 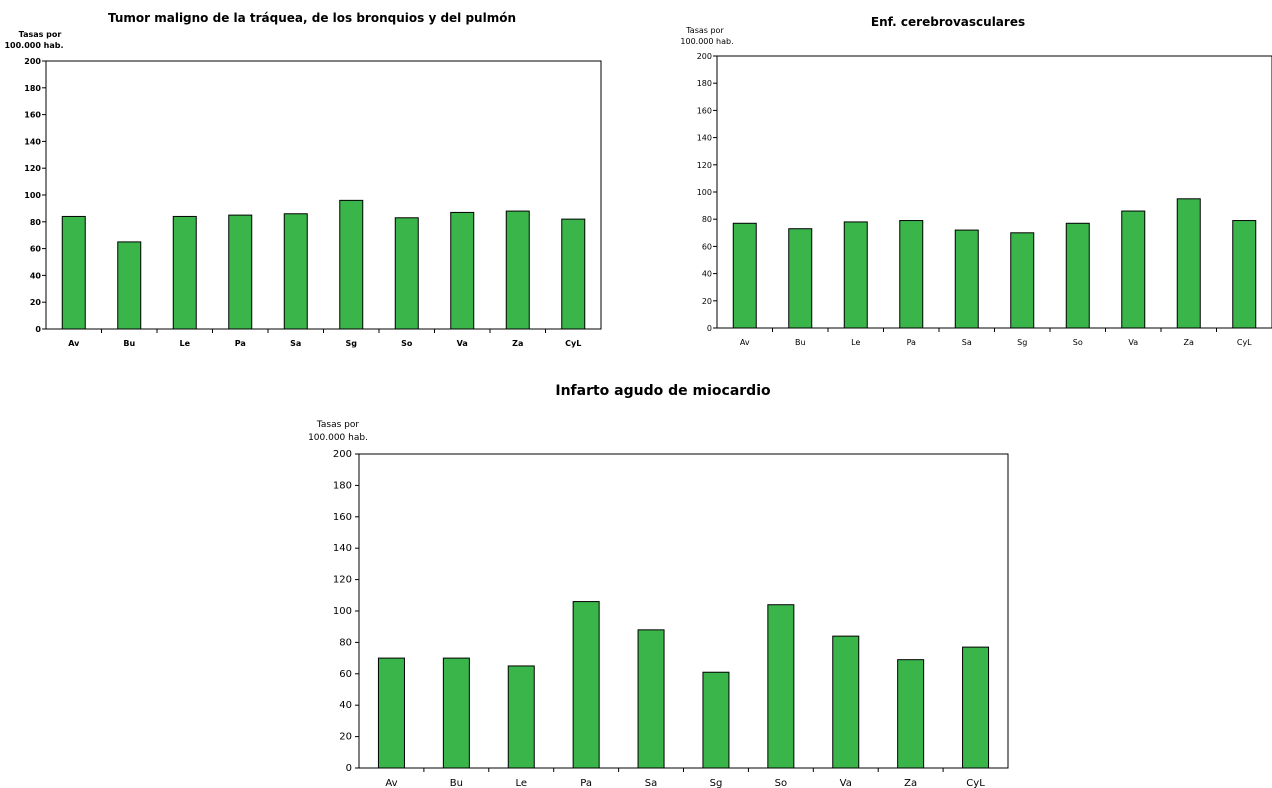 What do you see at coordinates (663, 391) in the screenshot?
I see `chart-3-title: Infarto agudo de miocardio` at bounding box center [663, 391].